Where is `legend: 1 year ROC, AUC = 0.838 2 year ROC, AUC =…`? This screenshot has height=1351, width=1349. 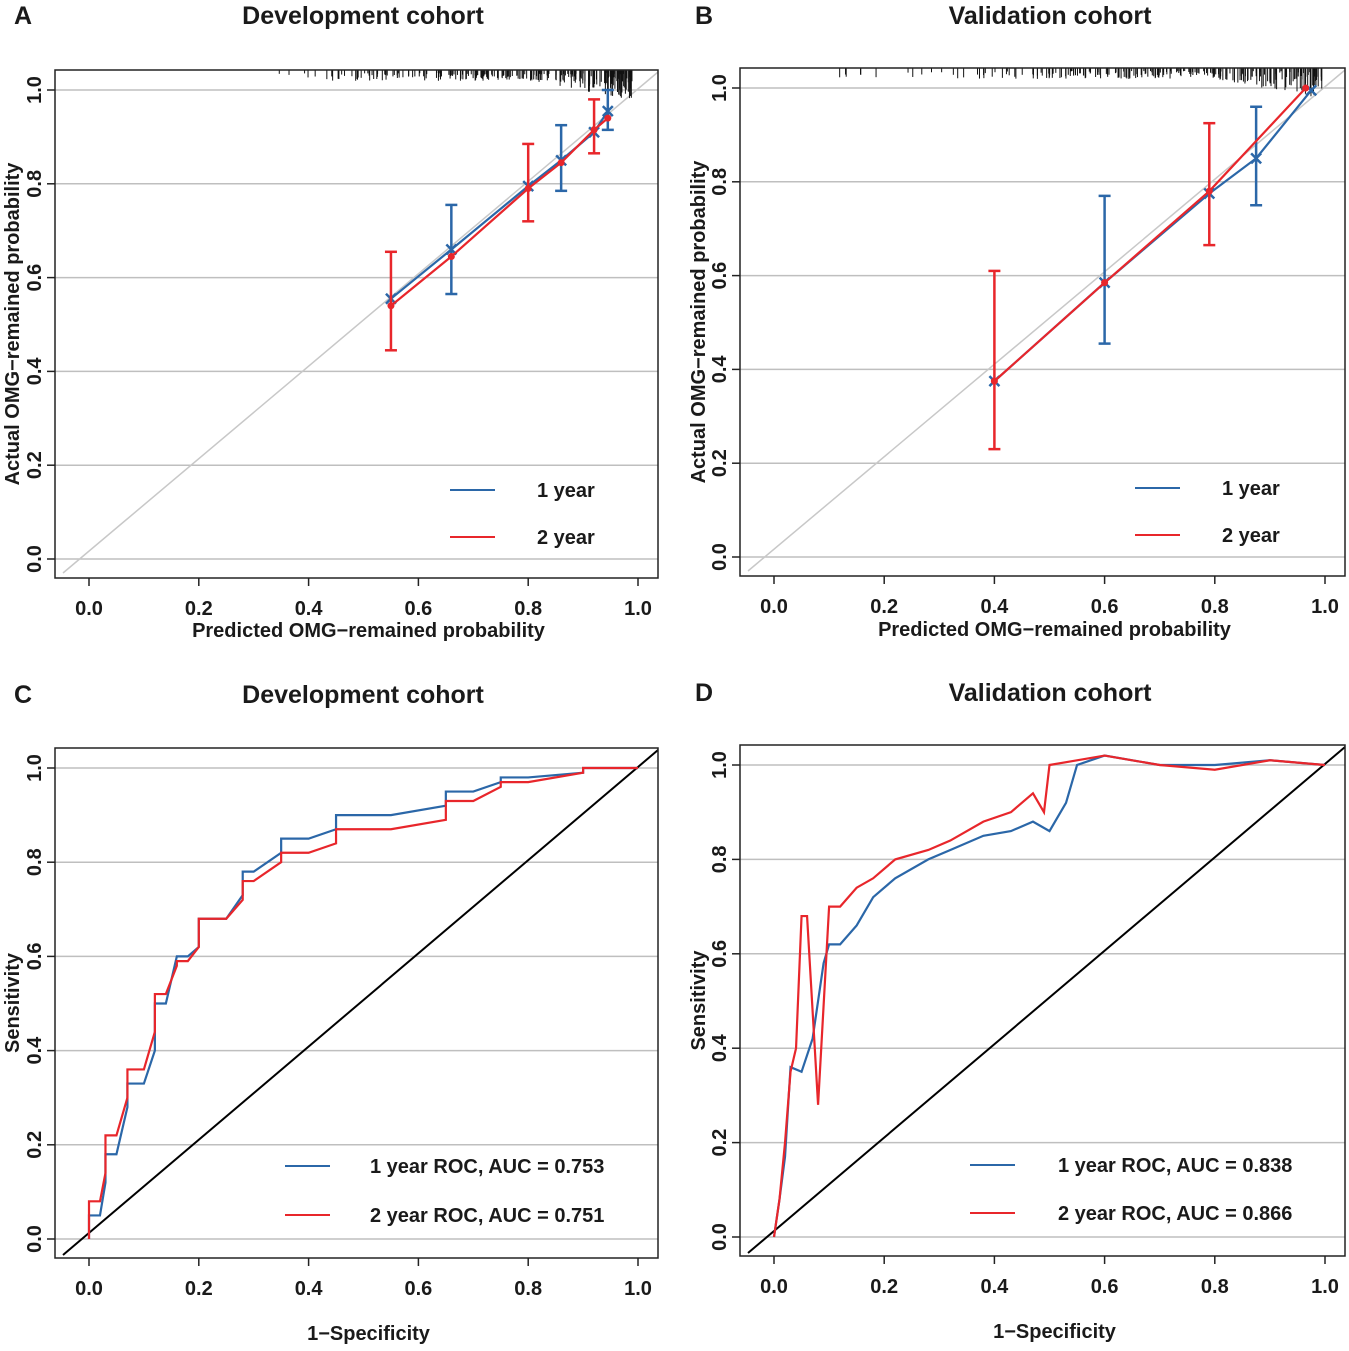
legend: 1 year ROC, AUC = 0.838 2 year ROC, AUC =… is located at coordinates (1131, 1190).